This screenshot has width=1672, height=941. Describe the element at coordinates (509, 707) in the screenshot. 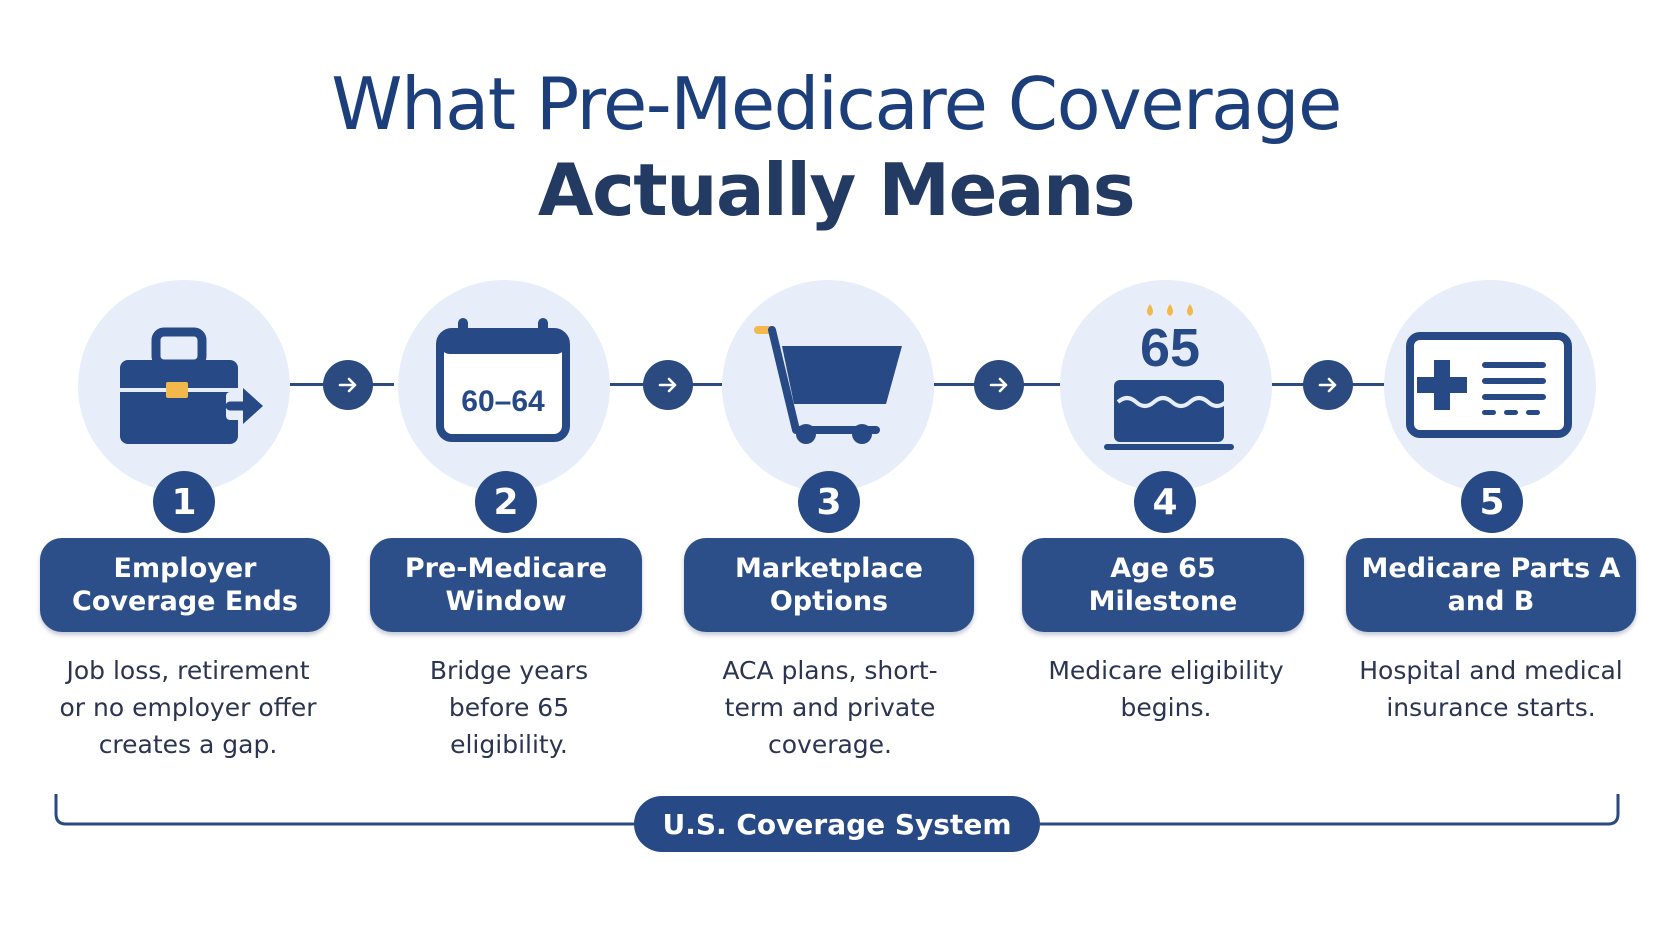

I see `step-2-description: Bridge years before 65 eligibility.` at that location.